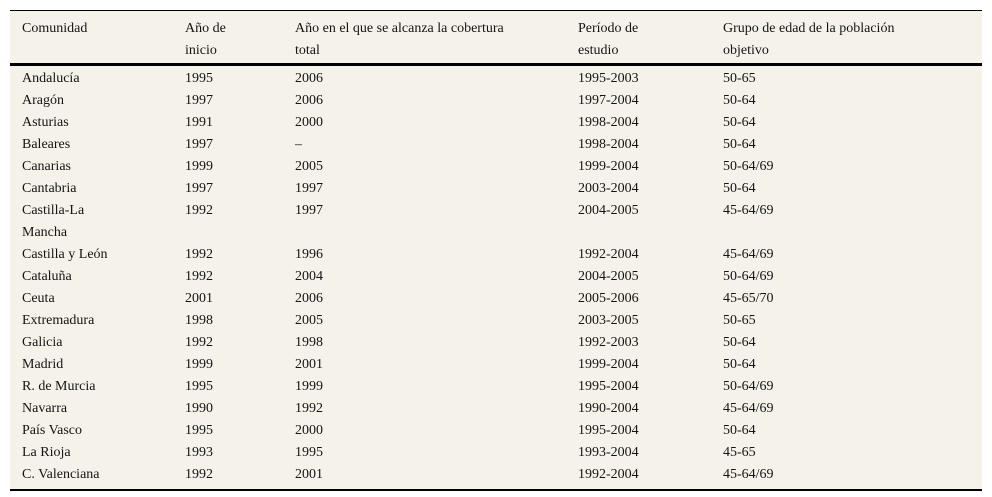 The height and width of the screenshot is (497, 992). Describe the element at coordinates (240, 38) in the screenshot. I see `column-header-anio-de-inicio: Año de inicio` at that location.